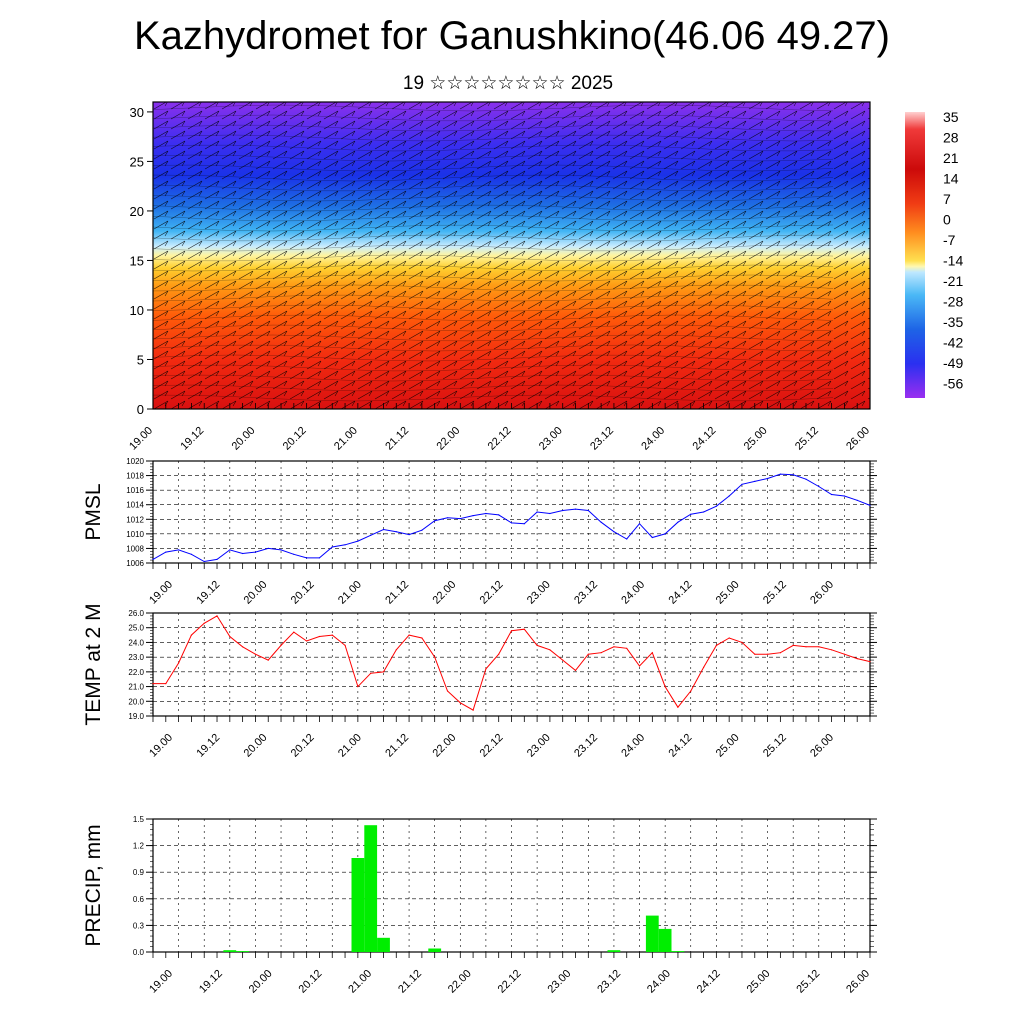 The width and height of the screenshot is (1024, 1024). Describe the element at coordinates (511, 512) in the screenshot. I see `pmsl-frame` at that location.